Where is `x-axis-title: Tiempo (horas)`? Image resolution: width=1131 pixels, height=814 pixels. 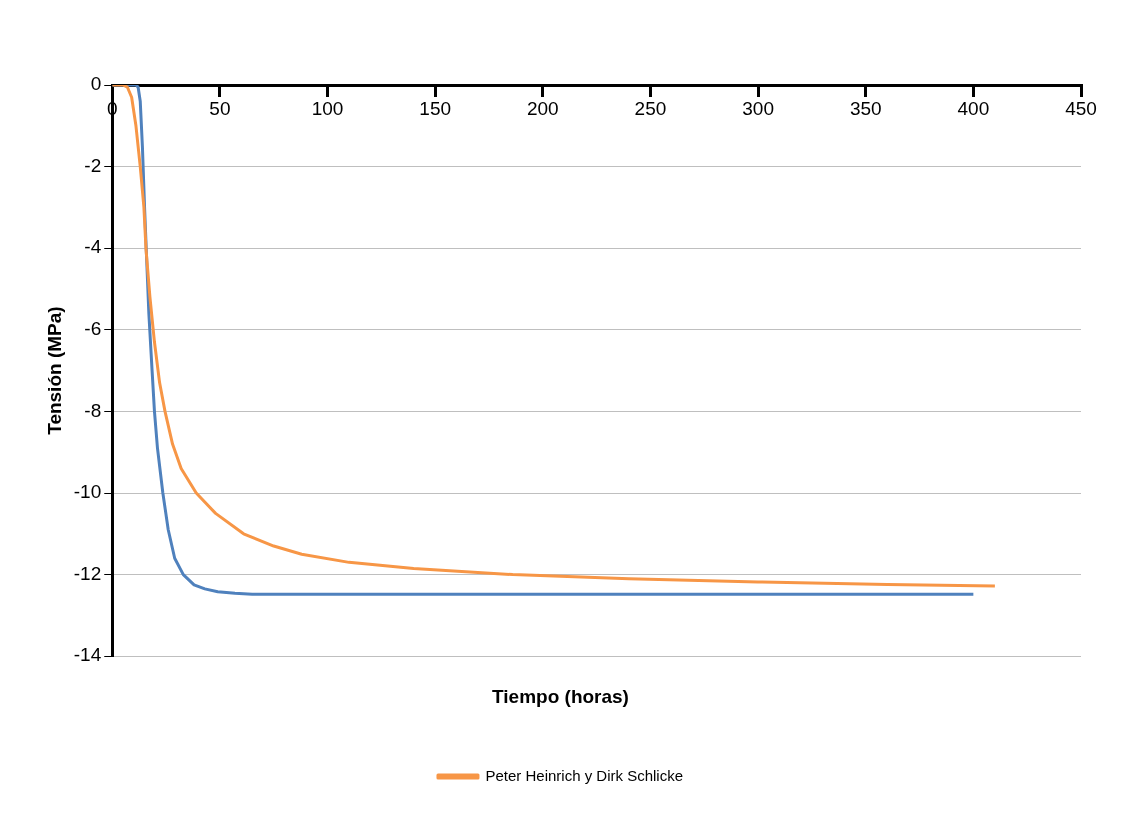
x-axis-title: Tiempo (horas) is located at coordinates (560, 696).